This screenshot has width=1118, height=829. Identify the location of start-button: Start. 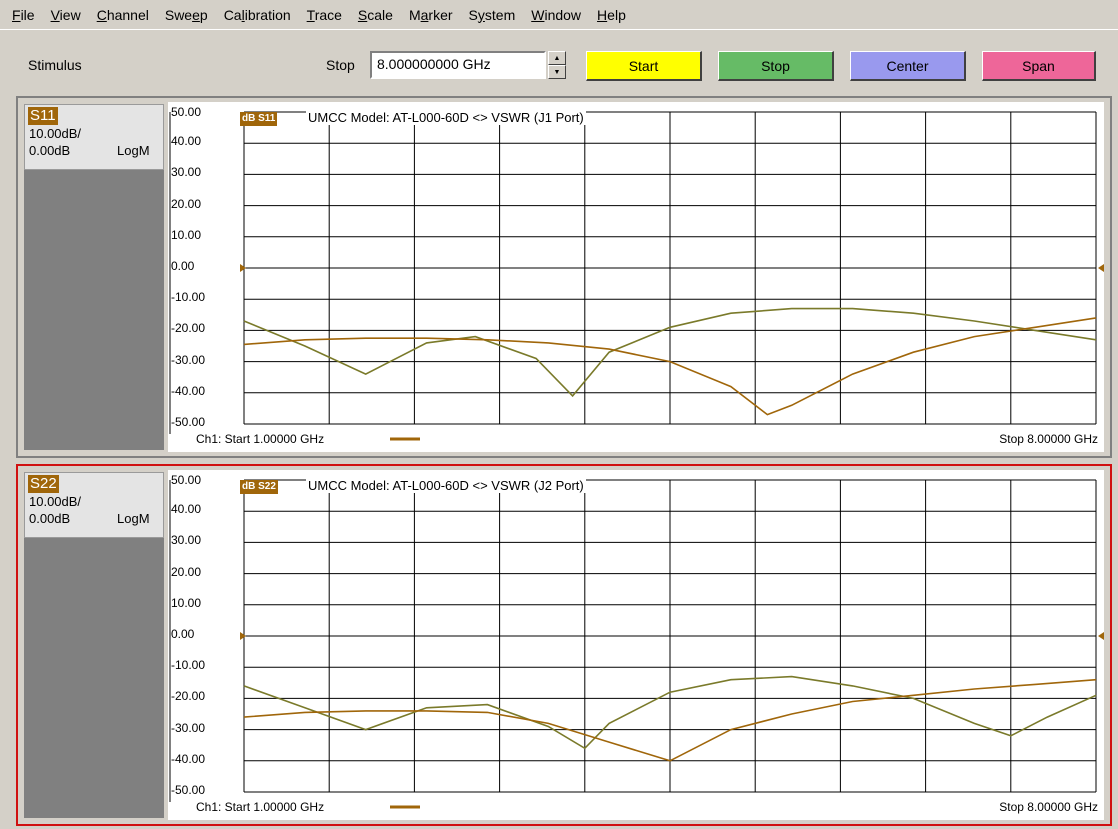
(644, 66).